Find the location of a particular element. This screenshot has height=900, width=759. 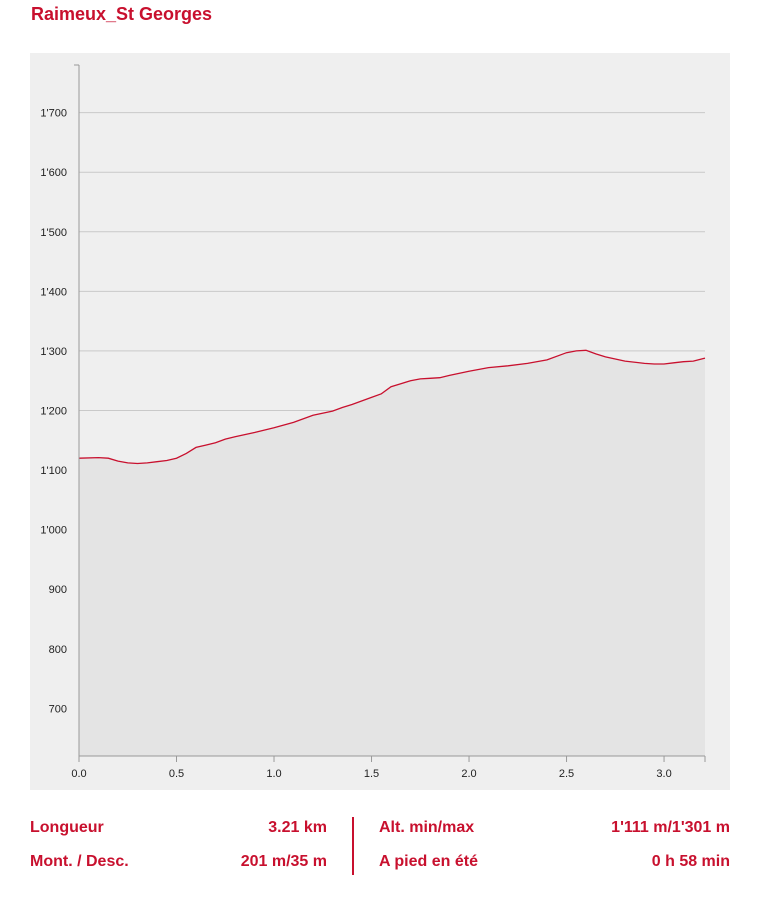

y-tick-label: 1'300 is located at coordinates (53, 352).